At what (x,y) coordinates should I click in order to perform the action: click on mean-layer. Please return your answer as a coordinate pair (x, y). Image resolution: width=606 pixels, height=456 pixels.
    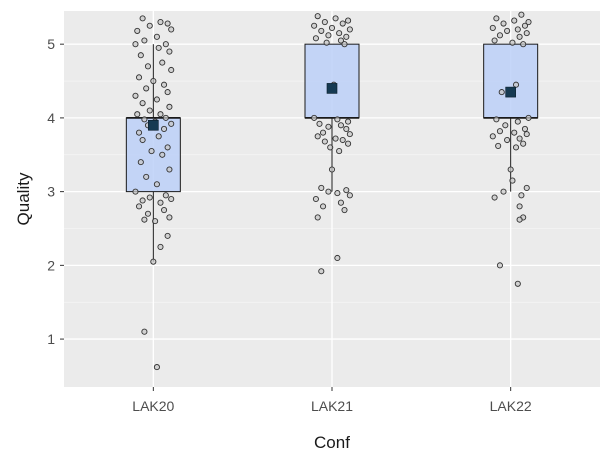
    Looking at the image, I should click on (332, 107).